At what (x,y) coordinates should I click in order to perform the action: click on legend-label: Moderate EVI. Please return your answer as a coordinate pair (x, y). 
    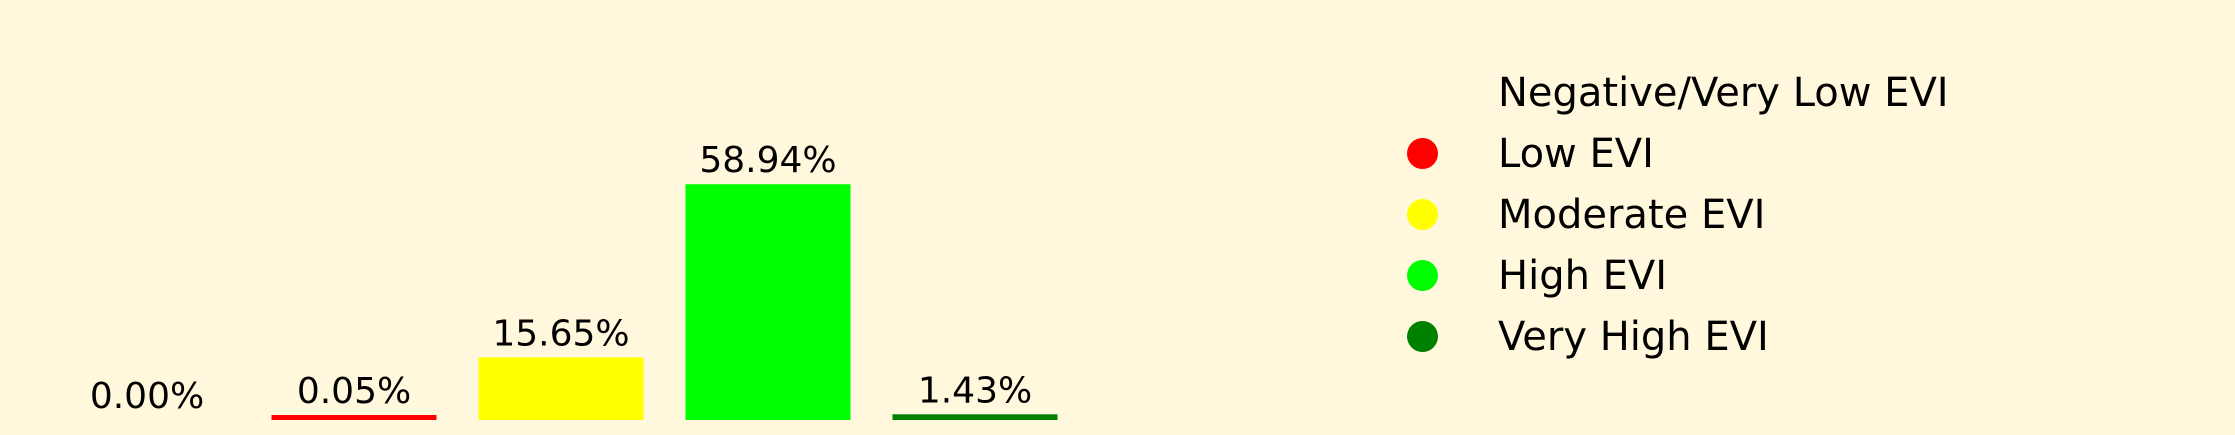
    Looking at the image, I should click on (1632, 214).